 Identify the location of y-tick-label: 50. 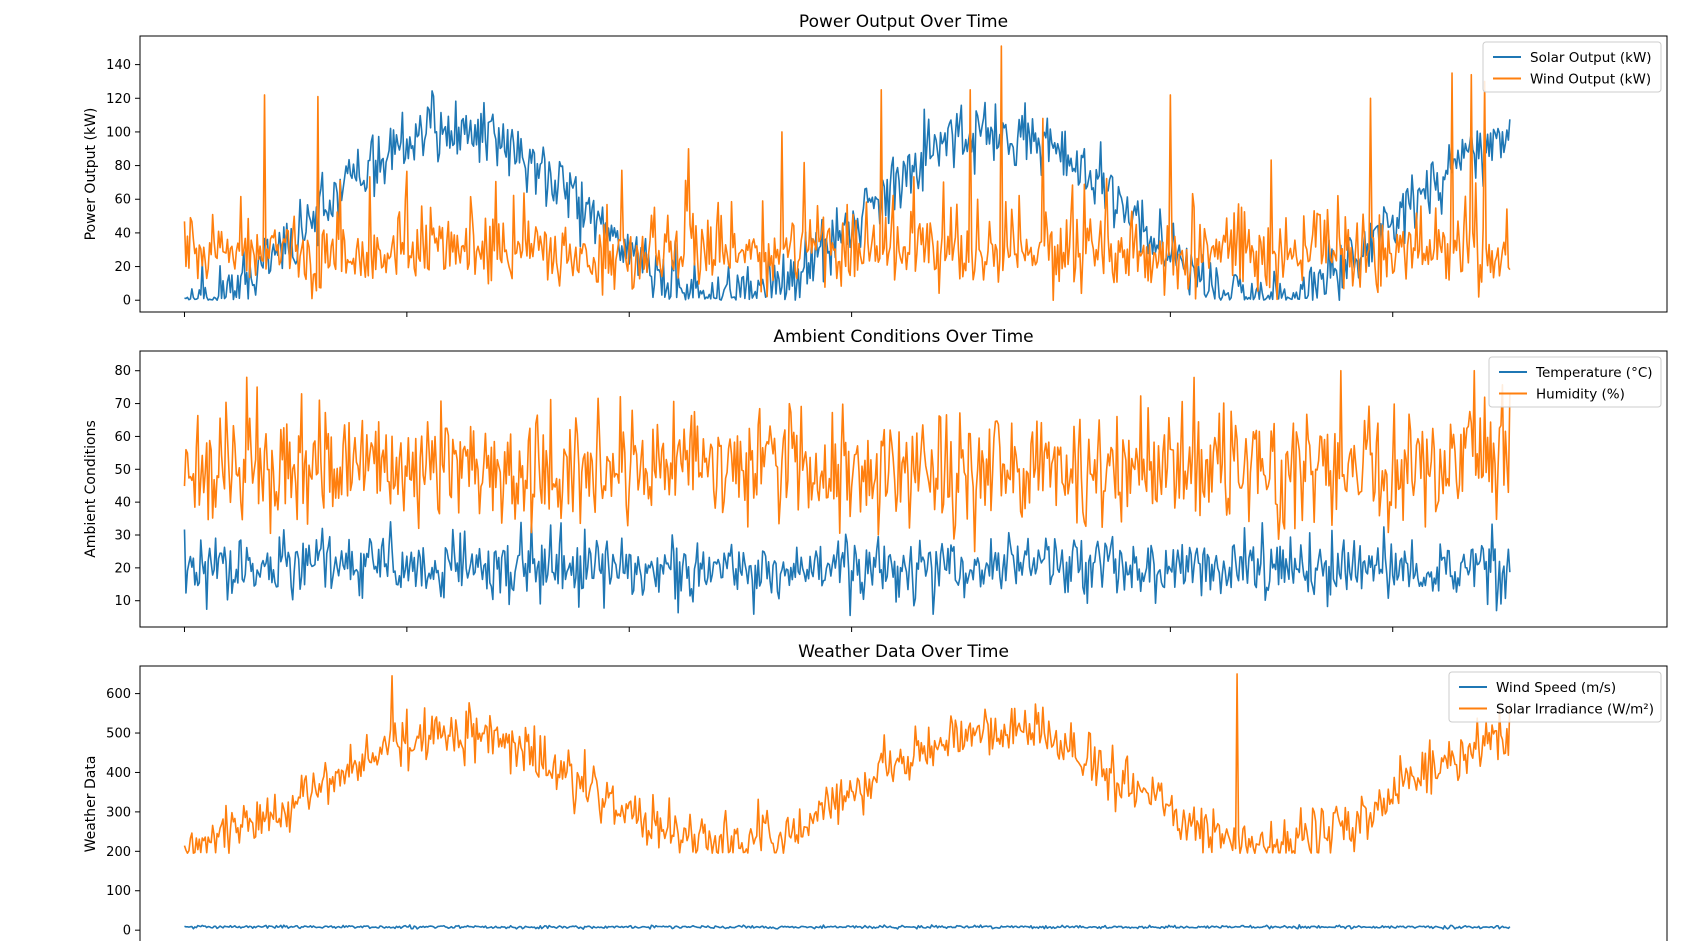
(122, 470).